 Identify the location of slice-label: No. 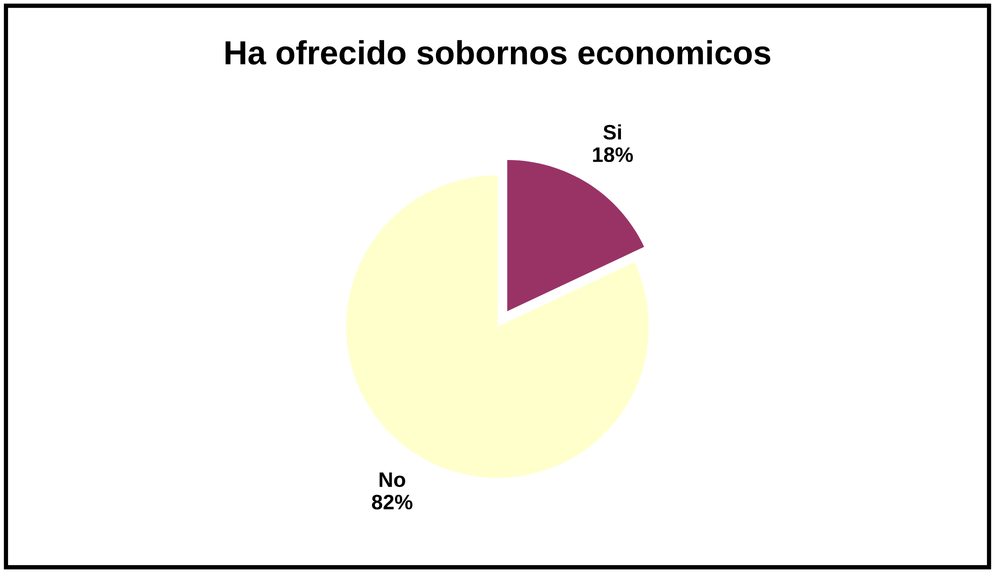
(393, 480).